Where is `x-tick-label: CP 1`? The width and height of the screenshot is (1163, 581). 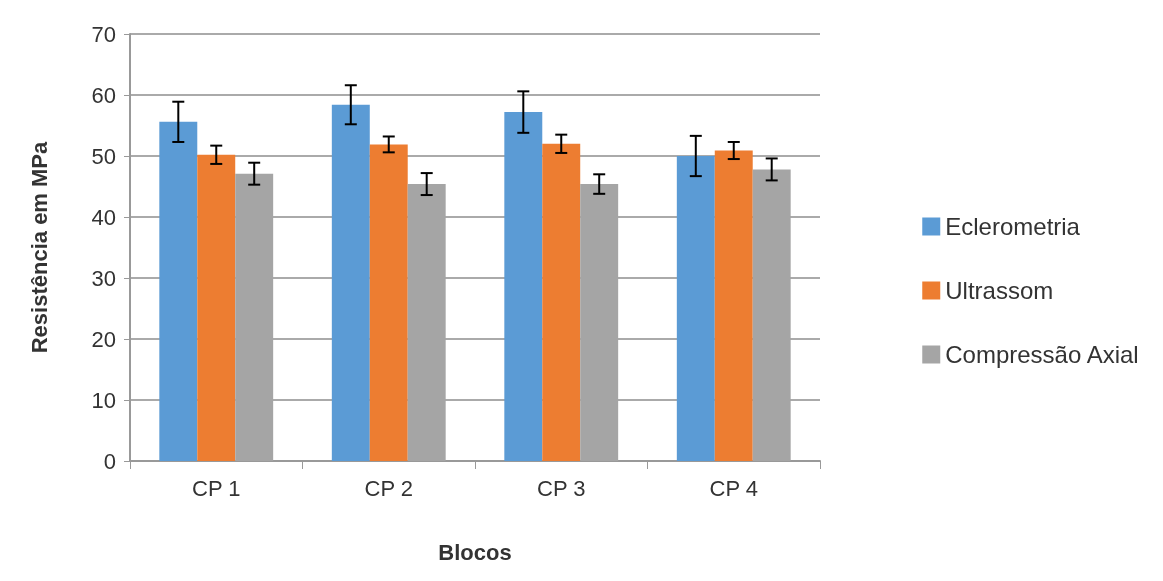
x-tick-label: CP 1 is located at coordinates (216, 488).